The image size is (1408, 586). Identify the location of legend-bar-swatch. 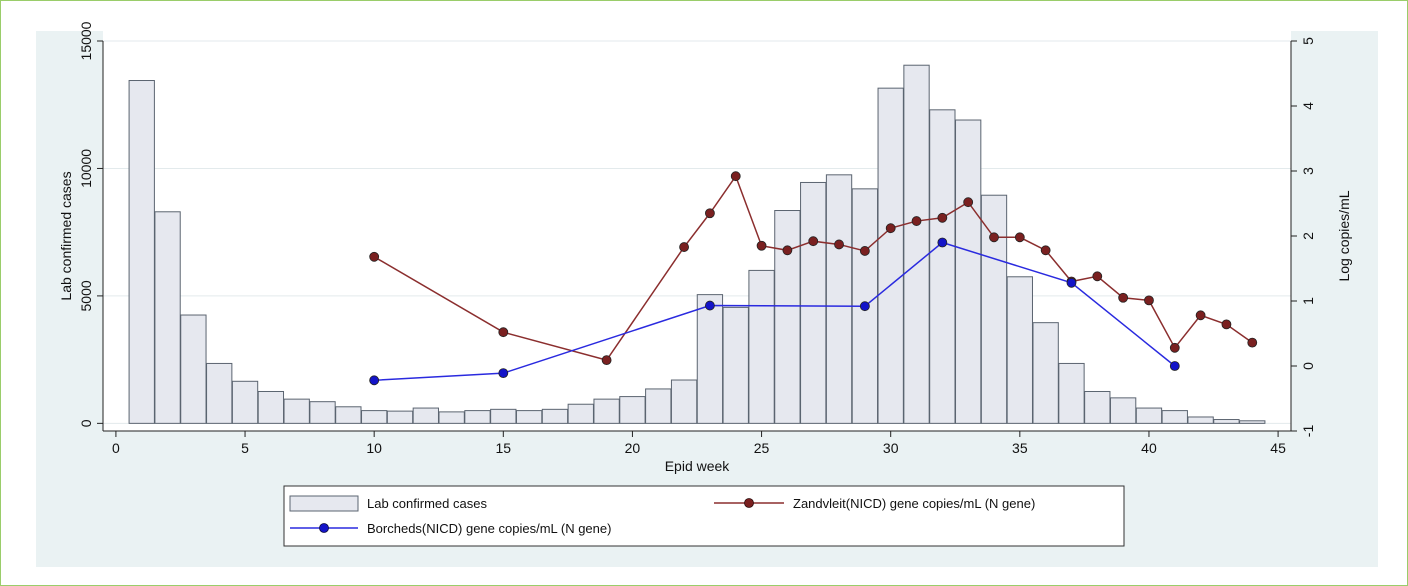
(324, 503).